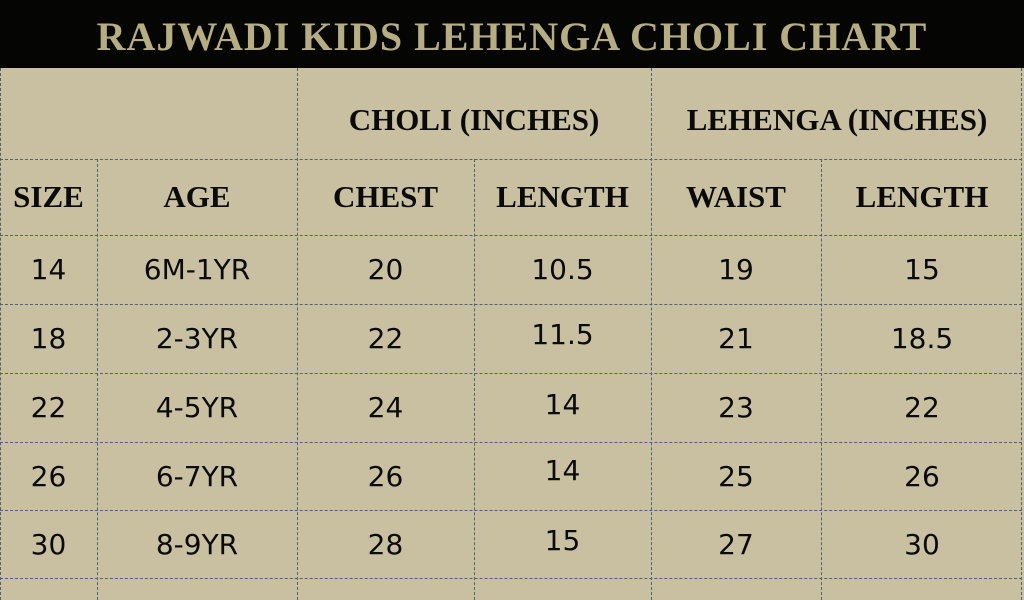 This screenshot has height=600, width=1024. I want to click on table-cell-size: 26, so click(48, 476).